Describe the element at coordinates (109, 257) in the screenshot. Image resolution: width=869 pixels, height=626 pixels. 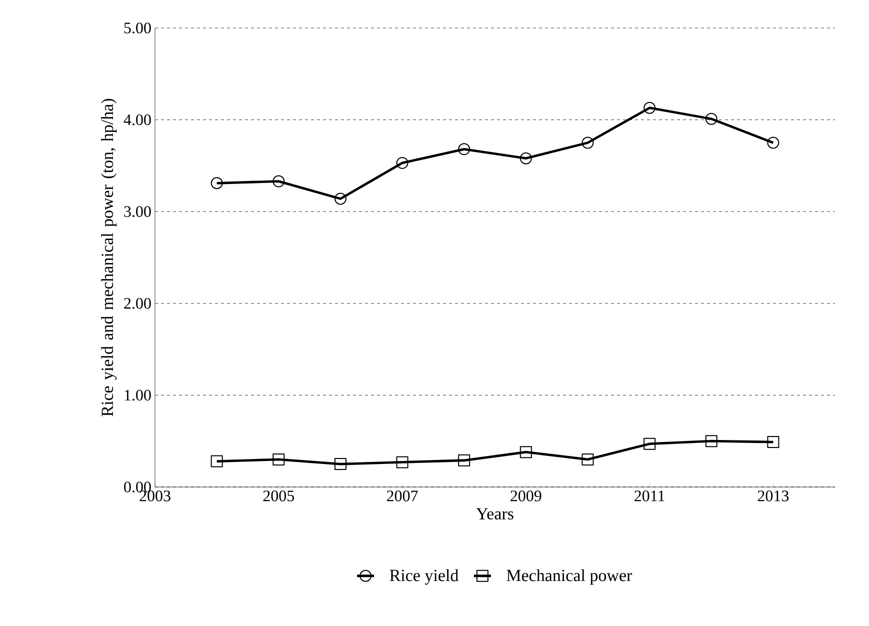
I see `y-axis-title: Rice yield and mechanical power (ton, hp/ha)` at that location.